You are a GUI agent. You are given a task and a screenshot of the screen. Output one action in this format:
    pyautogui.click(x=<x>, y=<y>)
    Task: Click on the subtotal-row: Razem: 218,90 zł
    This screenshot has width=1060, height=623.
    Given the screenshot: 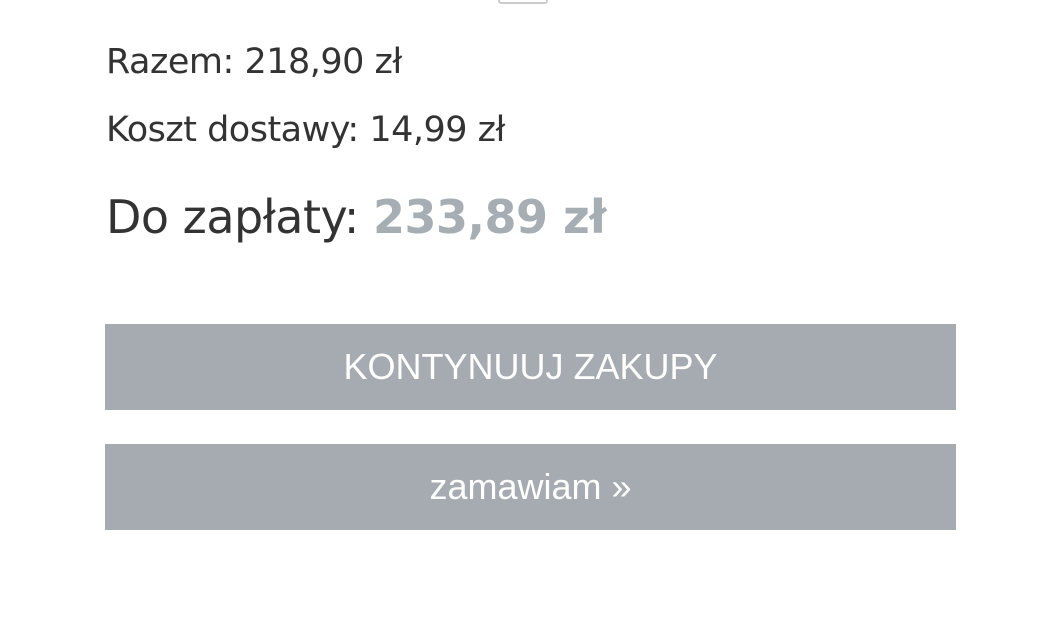 What is the action you would take?
    pyautogui.click(x=254, y=62)
    